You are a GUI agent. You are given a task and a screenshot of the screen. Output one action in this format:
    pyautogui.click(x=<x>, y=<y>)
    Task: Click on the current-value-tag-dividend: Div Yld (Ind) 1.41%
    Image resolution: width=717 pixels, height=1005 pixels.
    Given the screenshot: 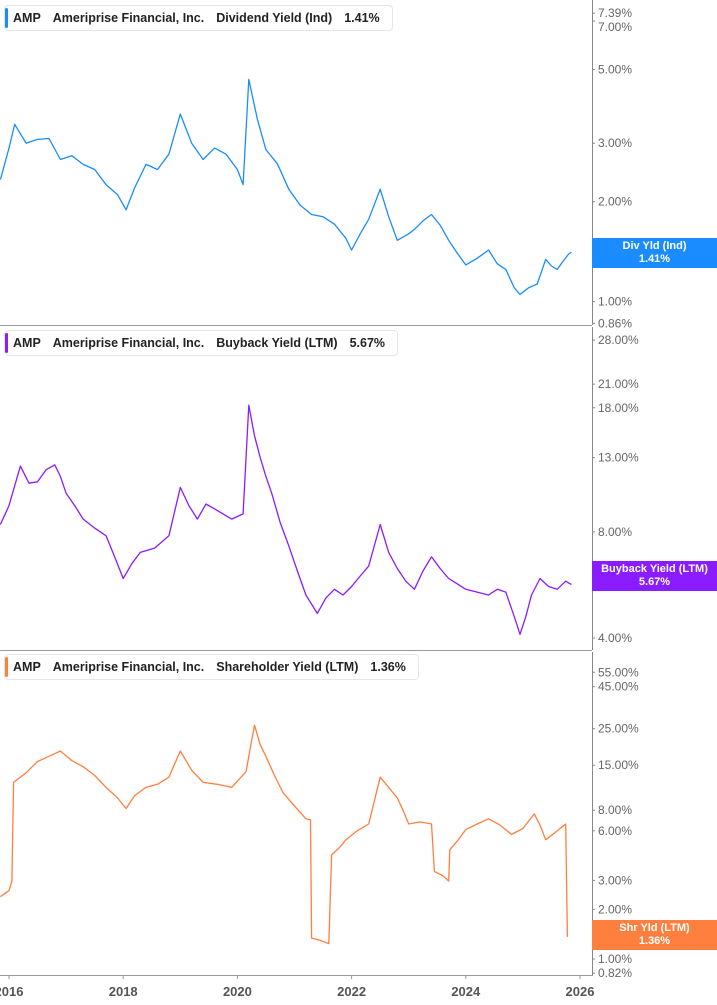 What is the action you would take?
    pyautogui.click(x=654, y=253)
    